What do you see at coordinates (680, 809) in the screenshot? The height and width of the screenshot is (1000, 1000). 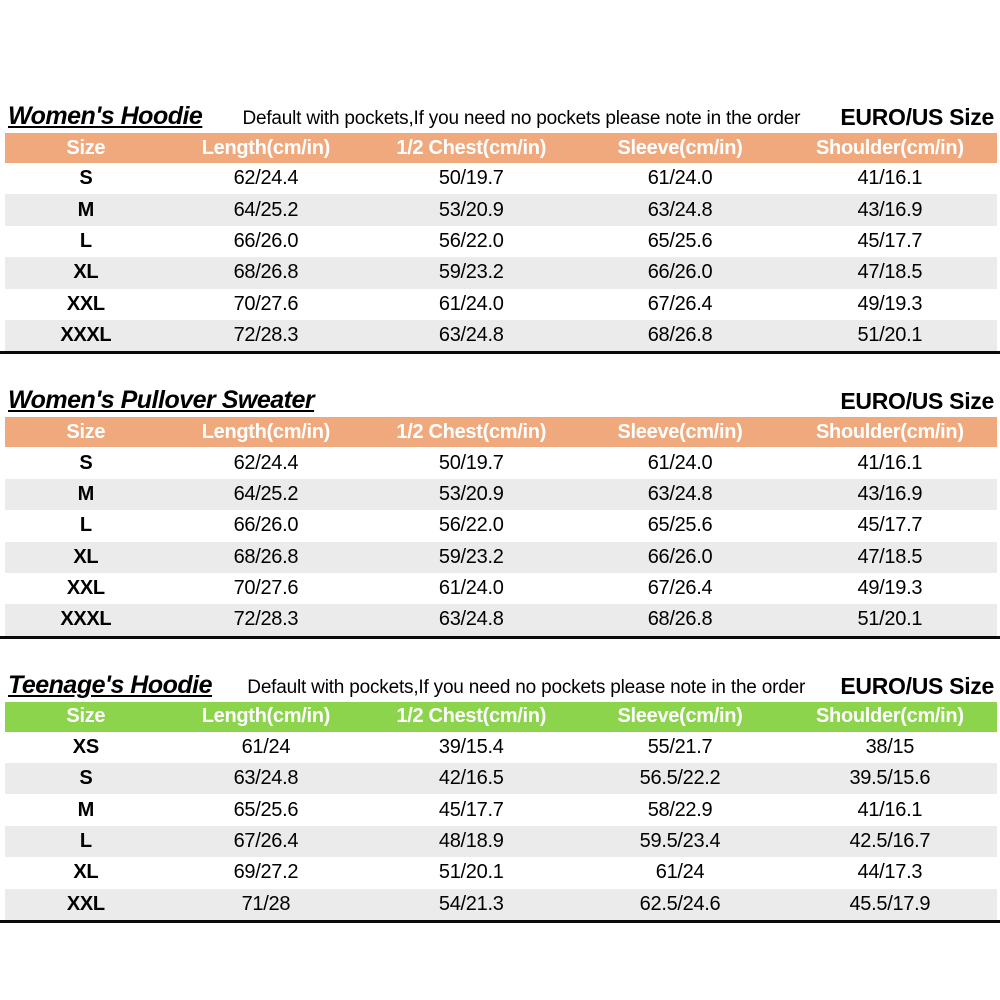 I see `measurement-cell: 58/22.9` at bounding box center [680, 809].